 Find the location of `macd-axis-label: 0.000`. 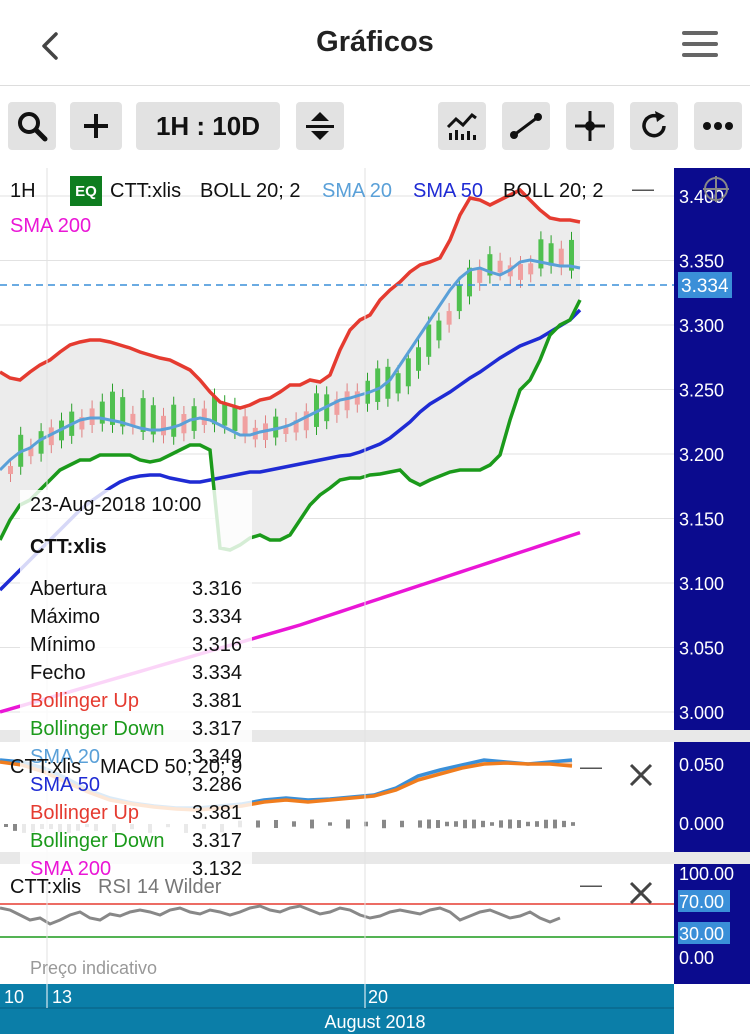

macd-axis-label: 0.000 is located at coordinates (701, 824).